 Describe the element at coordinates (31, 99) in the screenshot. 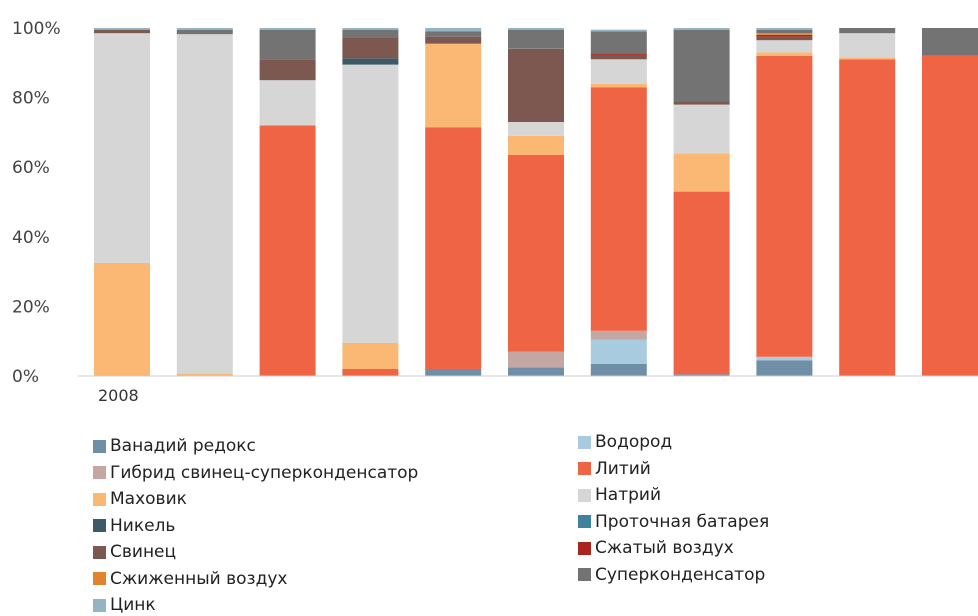

I see `y-tick-label: 80%` at that location.